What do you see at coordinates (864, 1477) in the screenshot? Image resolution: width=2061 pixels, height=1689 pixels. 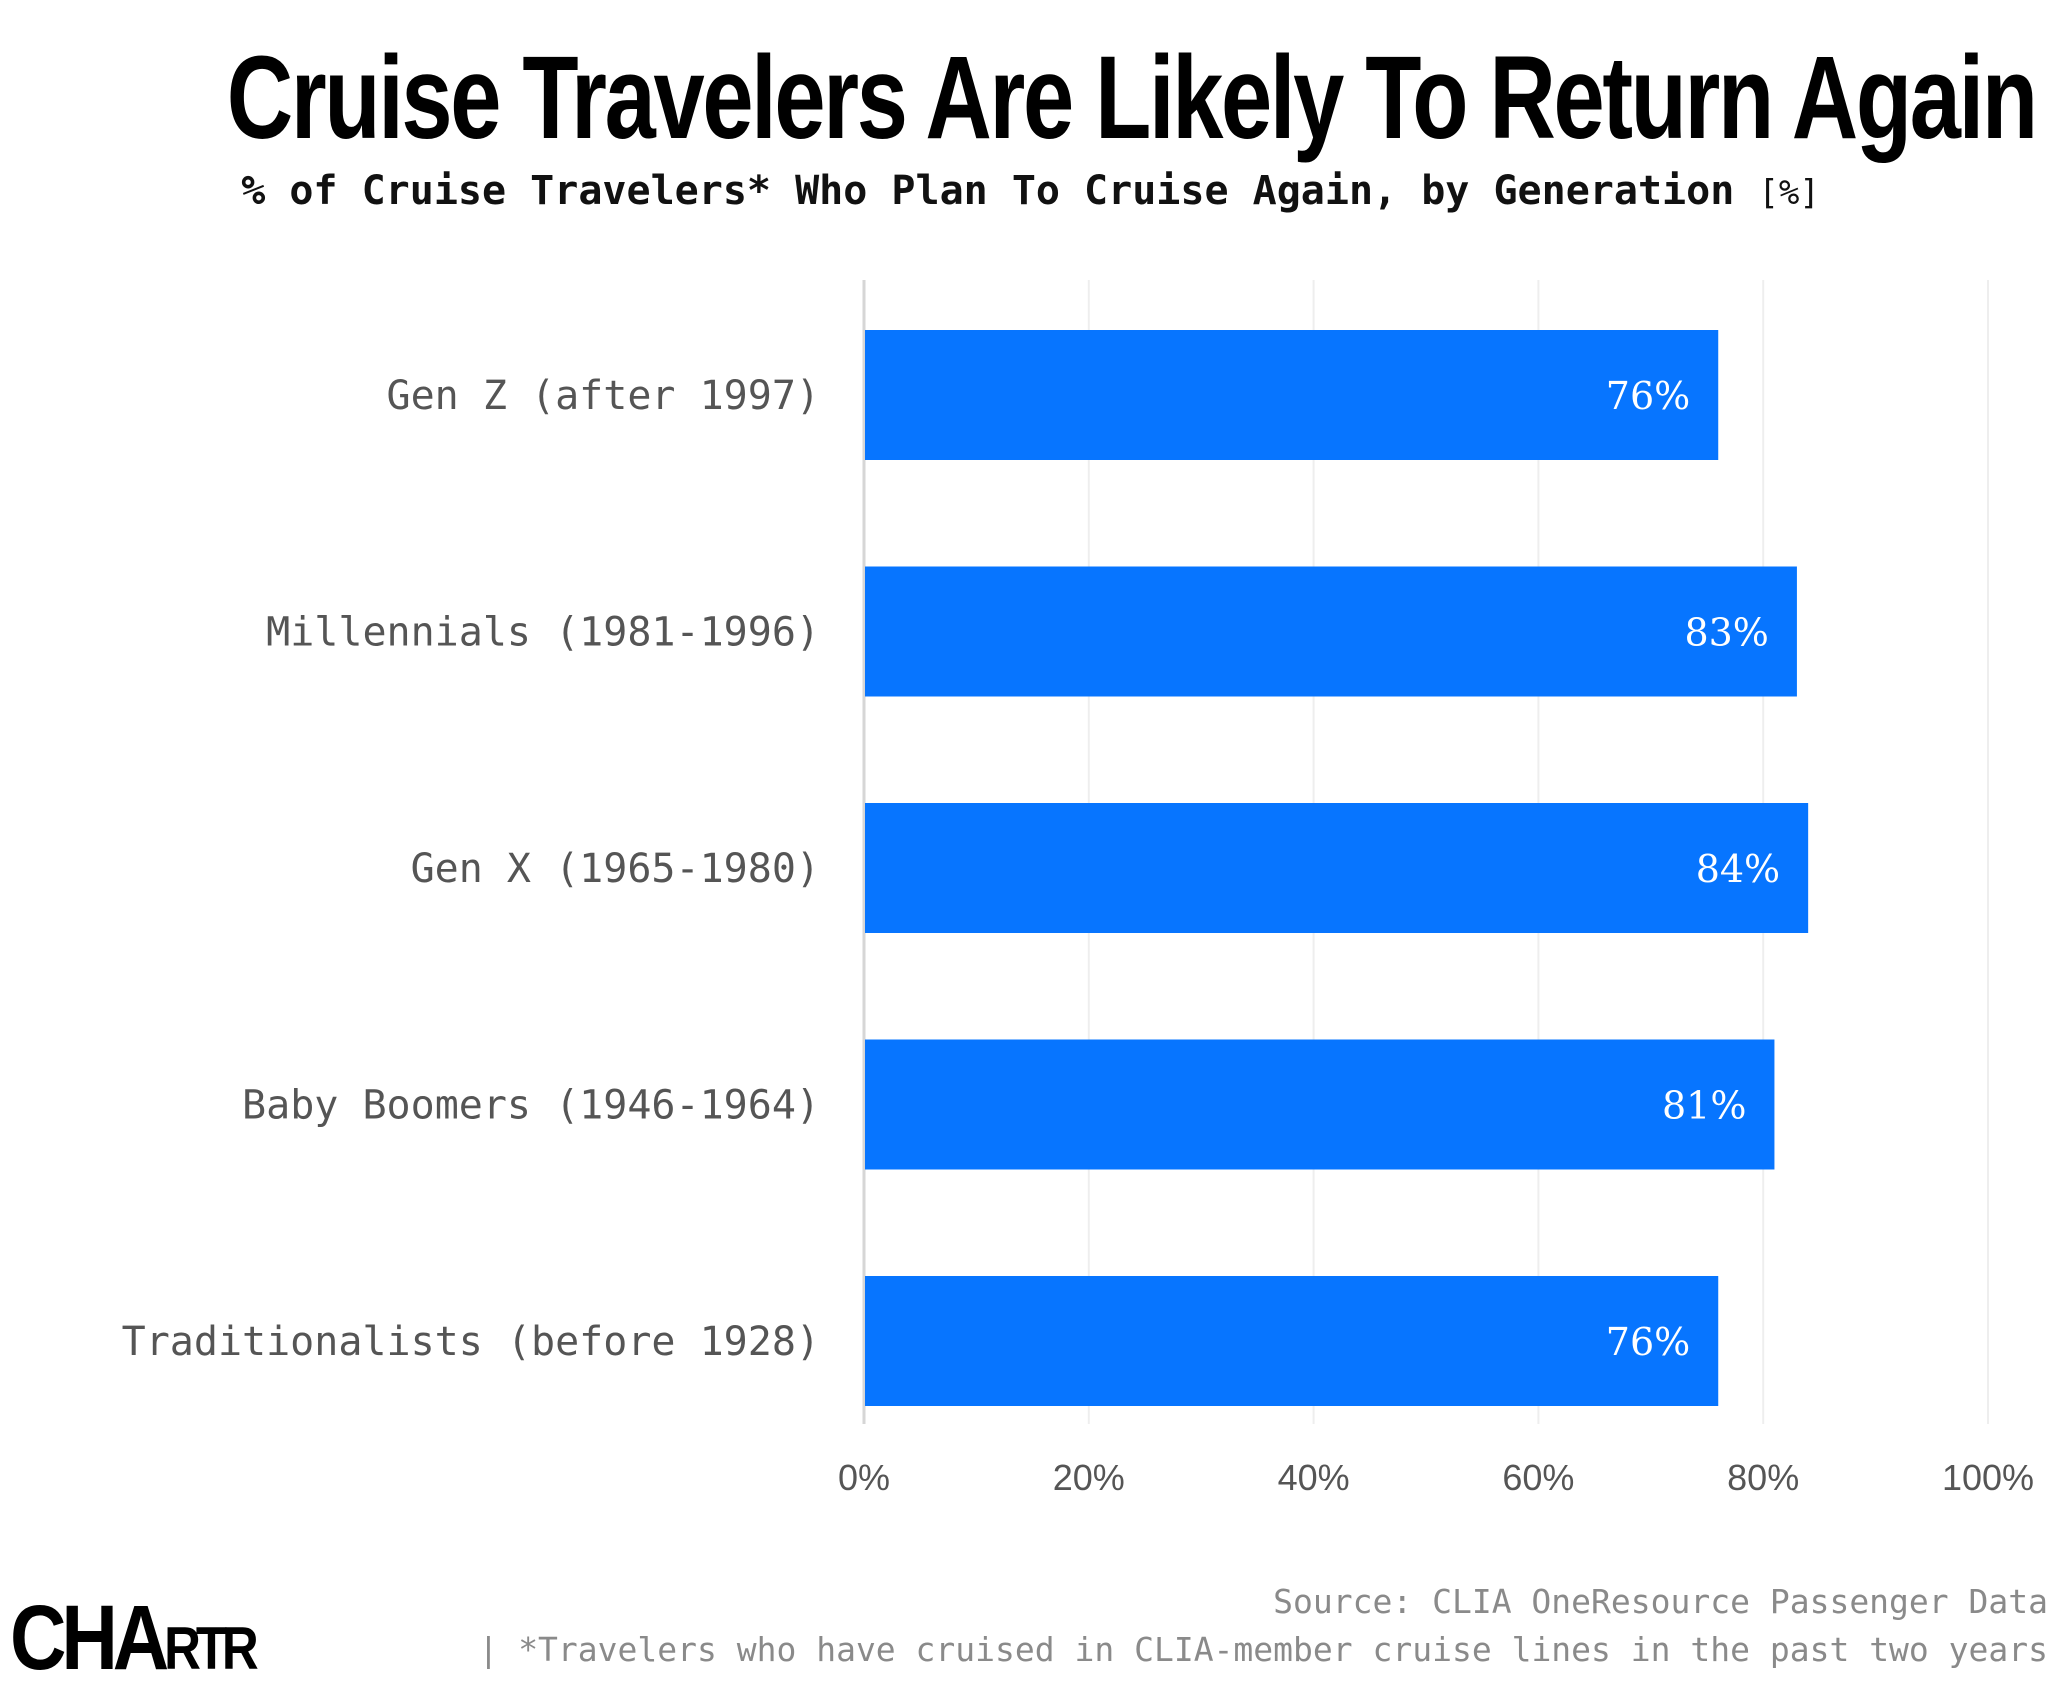 I see `x-tick-label: 0%` at bounding box center [864, 1477].